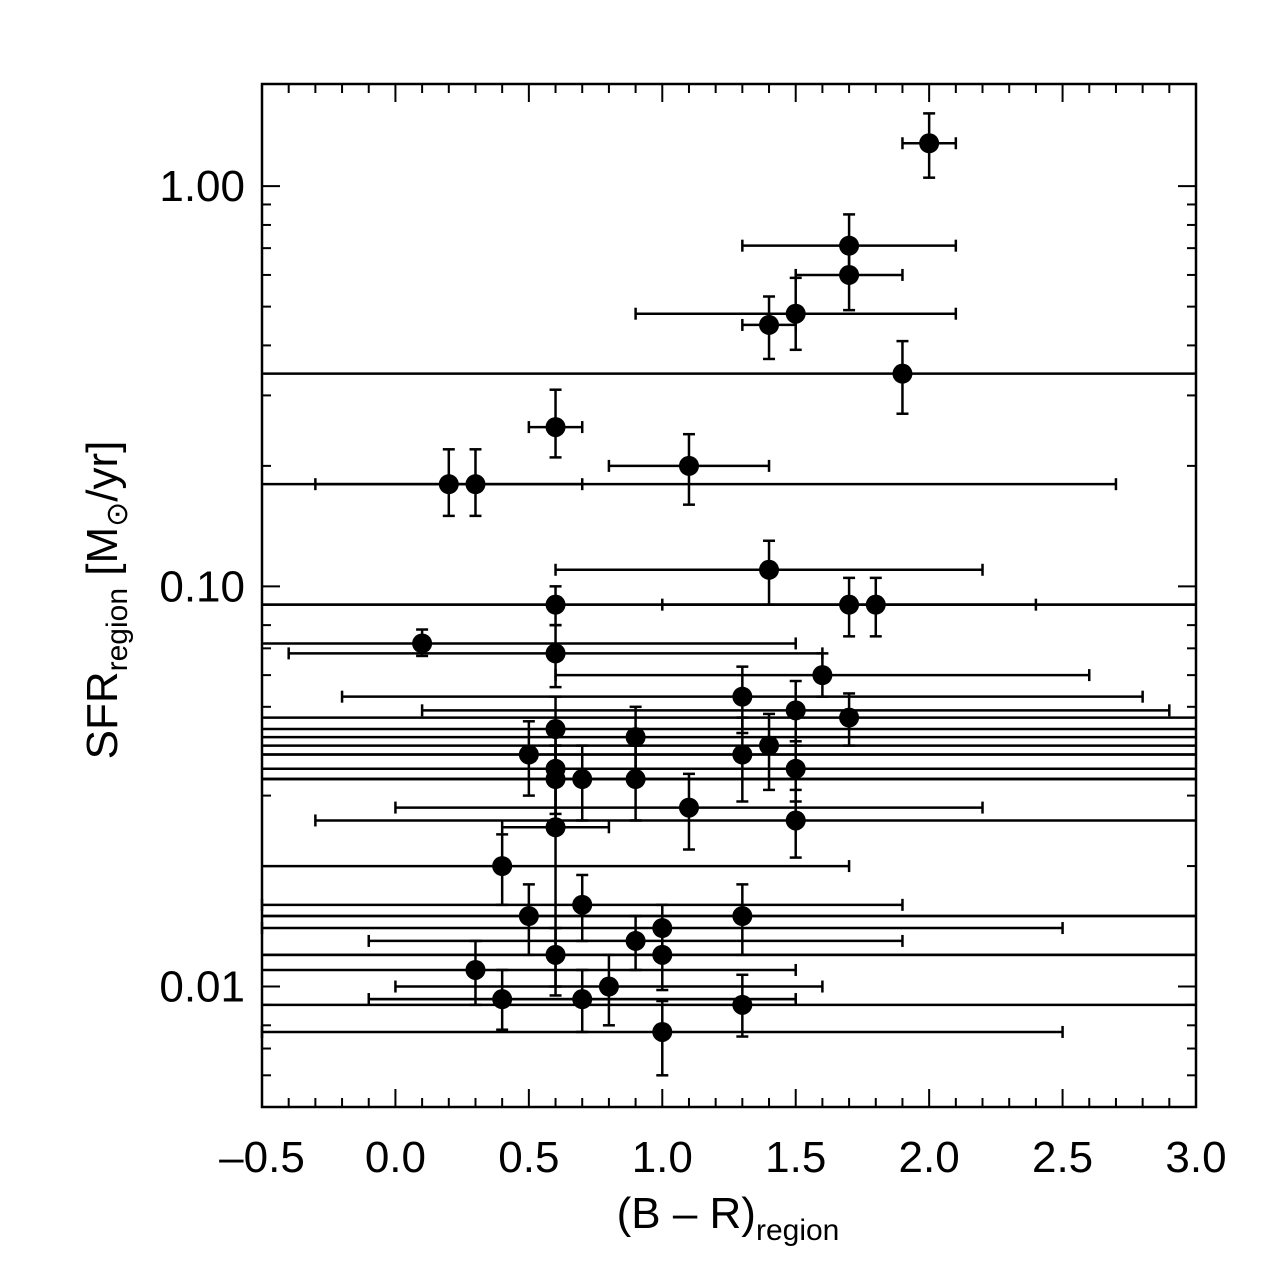 The image size is (1275, 1275). What do you see at coordinates (722, 1157) in the screenshot?
I see `x-tick-labels: –0.5 0.0 0.5 1.0 1.5 2.0 2.5 3.0` at bounding box center [722, 1157].